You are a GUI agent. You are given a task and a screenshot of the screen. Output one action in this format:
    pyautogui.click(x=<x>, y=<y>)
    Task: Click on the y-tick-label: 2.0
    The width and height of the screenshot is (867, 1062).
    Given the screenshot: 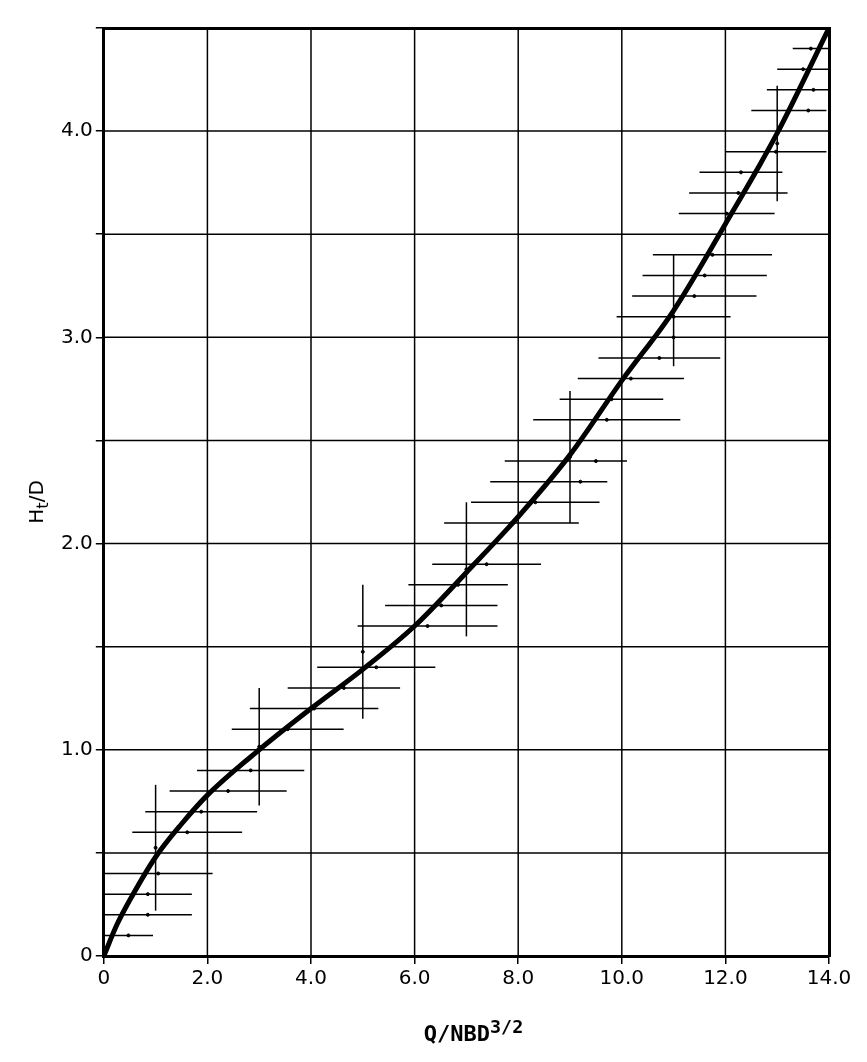 What is the action you would take?
    pyautogui.click(x=76, y=541)
    